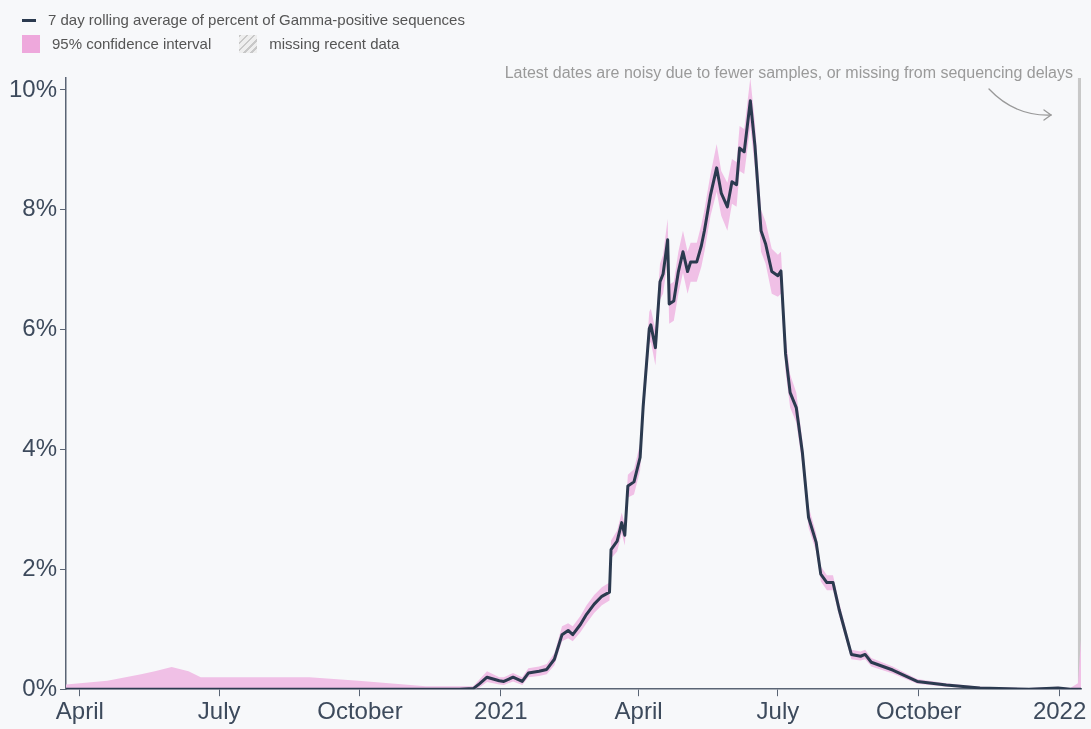 This screenshot has height=729, width=1091. I want to click on y-tick-label: 4%, so click(40, 448).